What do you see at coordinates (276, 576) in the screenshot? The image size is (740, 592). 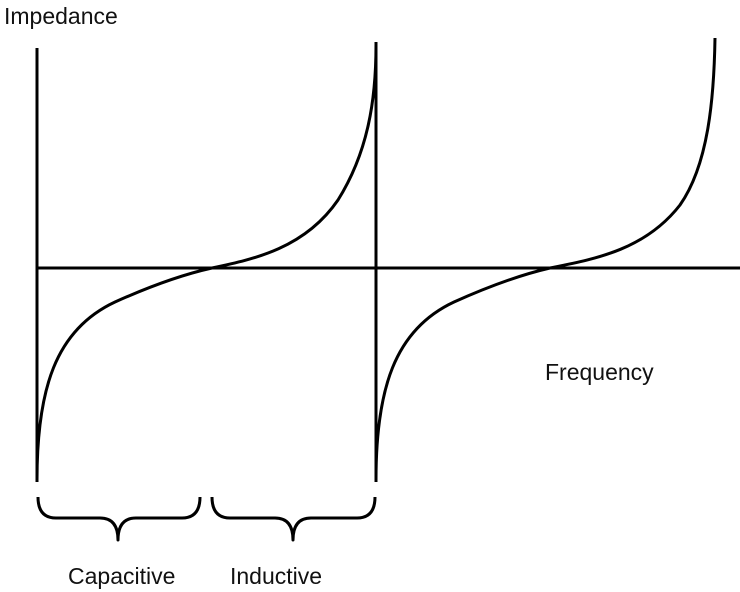 I see `region-label: Inductive` at bounding box center [276, 576].